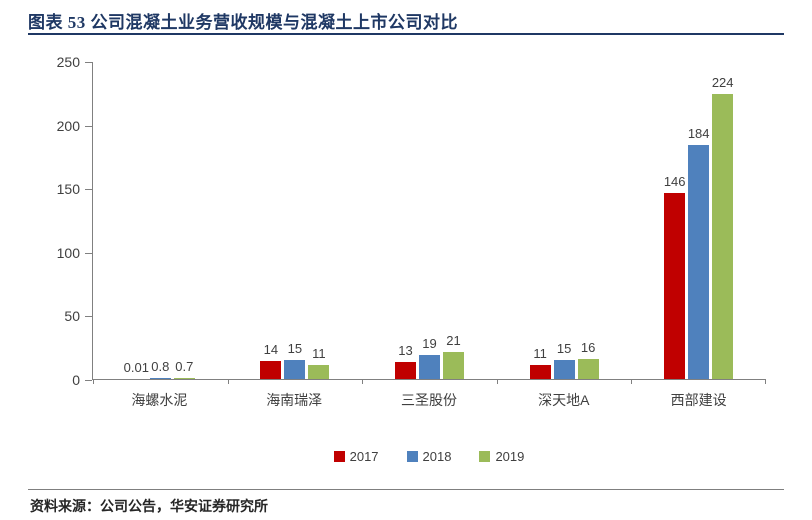 The height and width of the screenshot is (520, 812). I want to click on bar-value-label: 16, so click(588, 347).